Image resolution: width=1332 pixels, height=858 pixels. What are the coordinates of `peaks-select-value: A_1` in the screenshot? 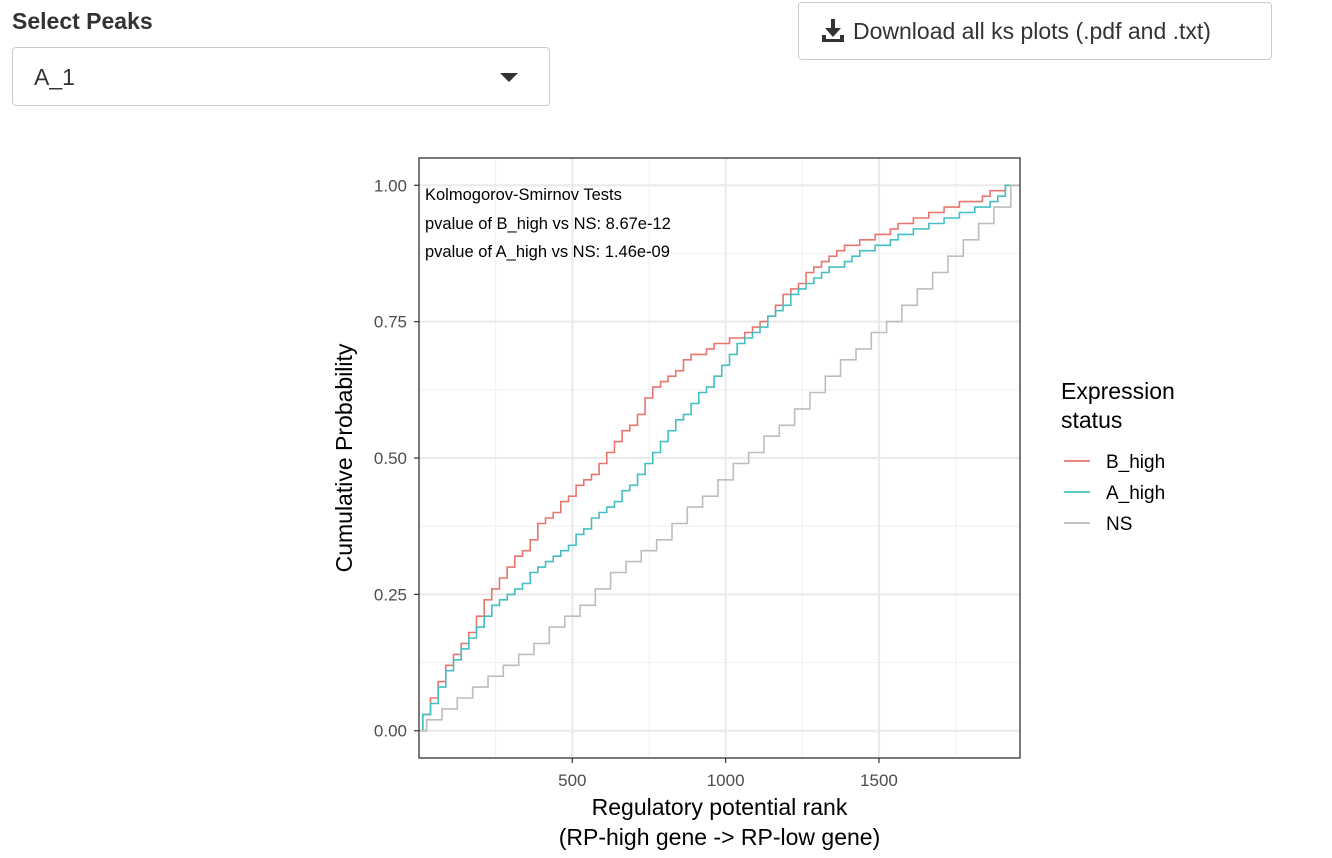 It's located at (54, 77).